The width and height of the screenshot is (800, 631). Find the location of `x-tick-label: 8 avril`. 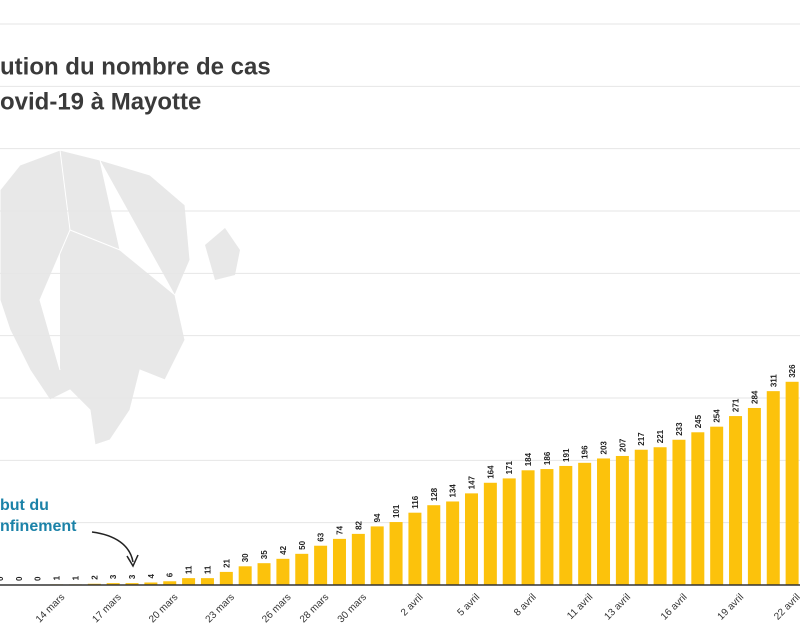

x-tick-label: 8 avril is located at coordinates (525, 605).